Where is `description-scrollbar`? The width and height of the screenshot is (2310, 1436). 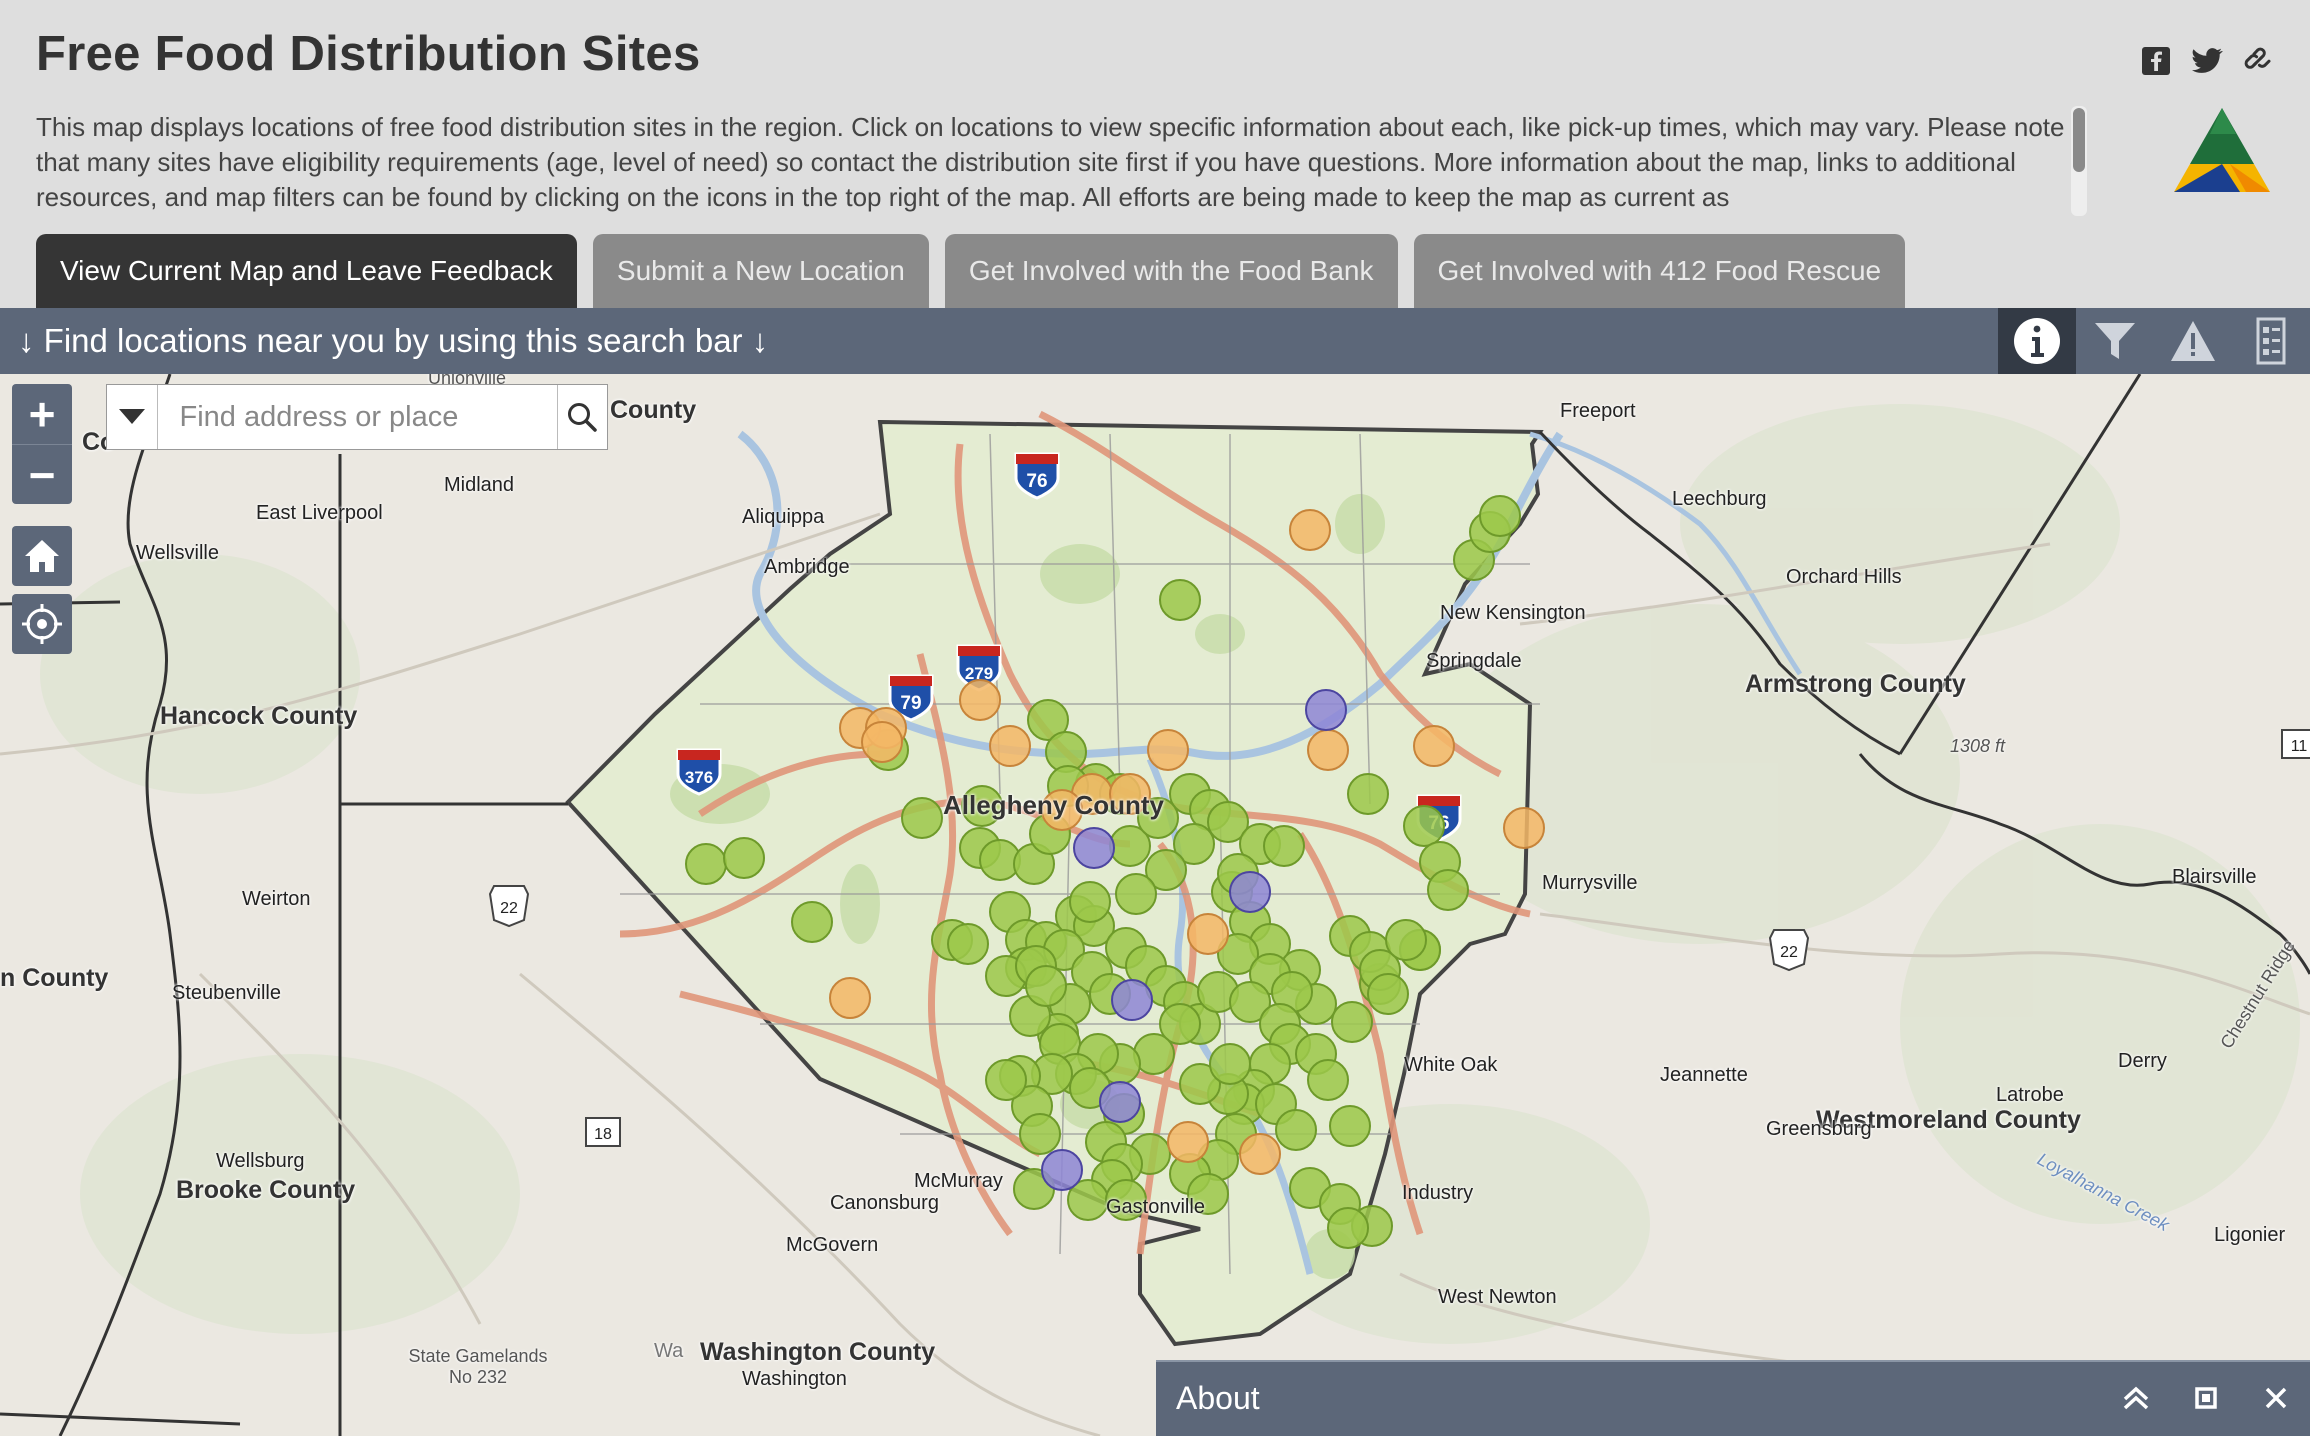 description-scrollbar is located at coordinates (2079, 161).